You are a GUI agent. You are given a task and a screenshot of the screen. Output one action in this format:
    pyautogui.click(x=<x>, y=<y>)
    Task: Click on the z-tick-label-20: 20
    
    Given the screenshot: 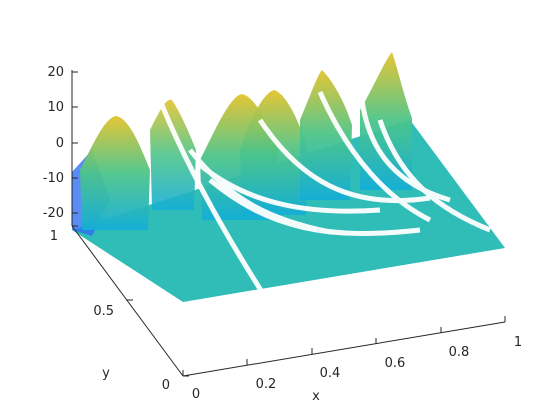 What is the action you would take?
    pyautogui.click(x=55, y=72)
    